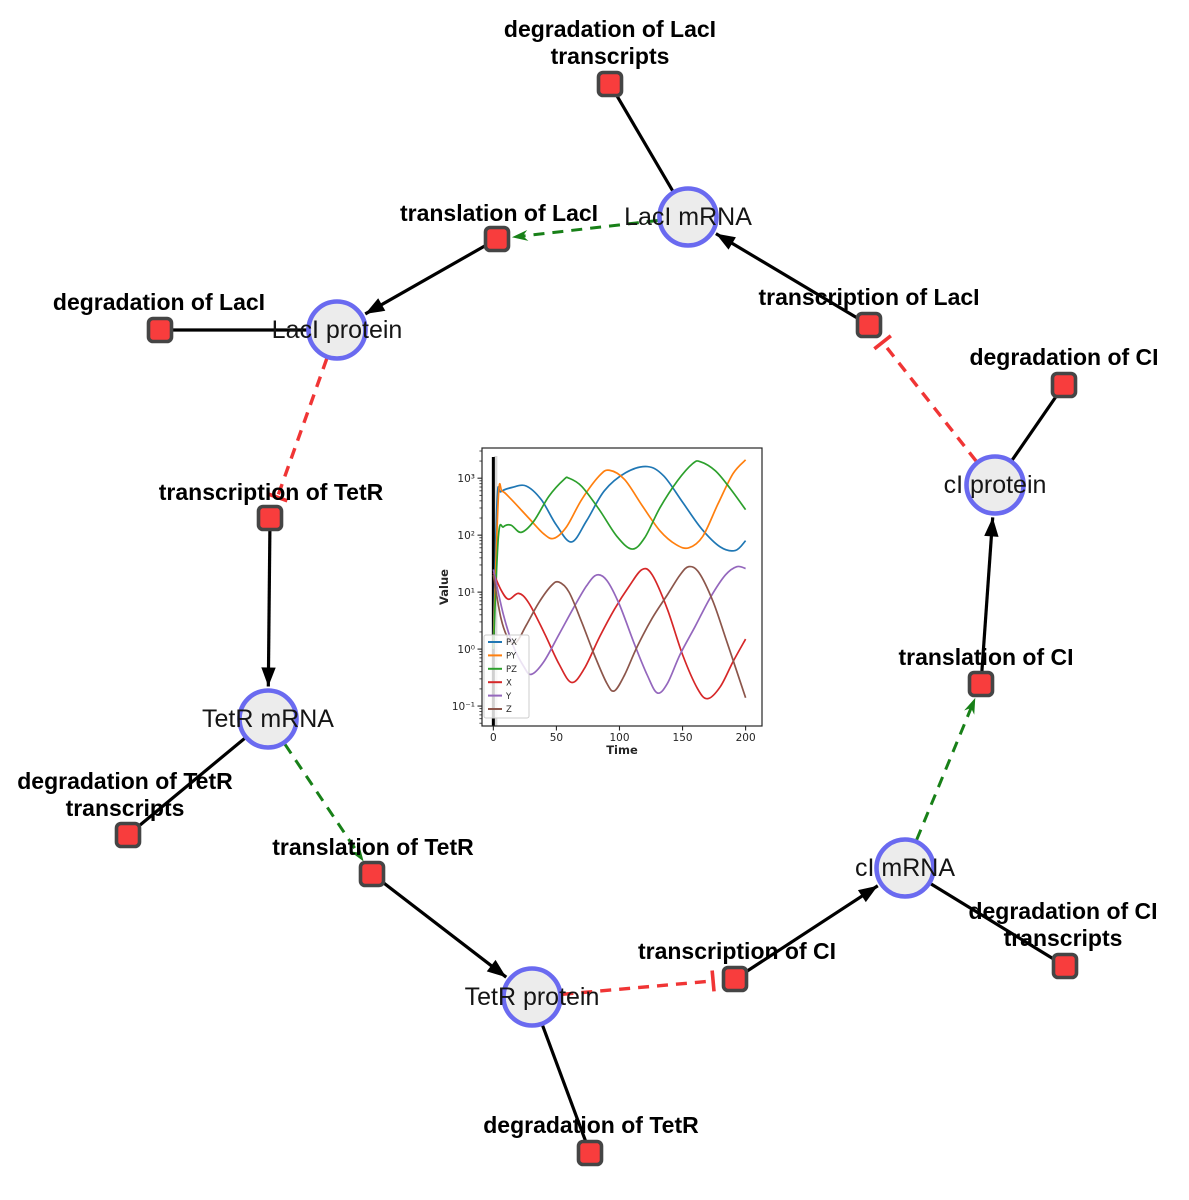  Describe the element at coordinates (792, 279) in the screenshot. I see `edge-production-transcription-laci-laci-mrna` at that location.